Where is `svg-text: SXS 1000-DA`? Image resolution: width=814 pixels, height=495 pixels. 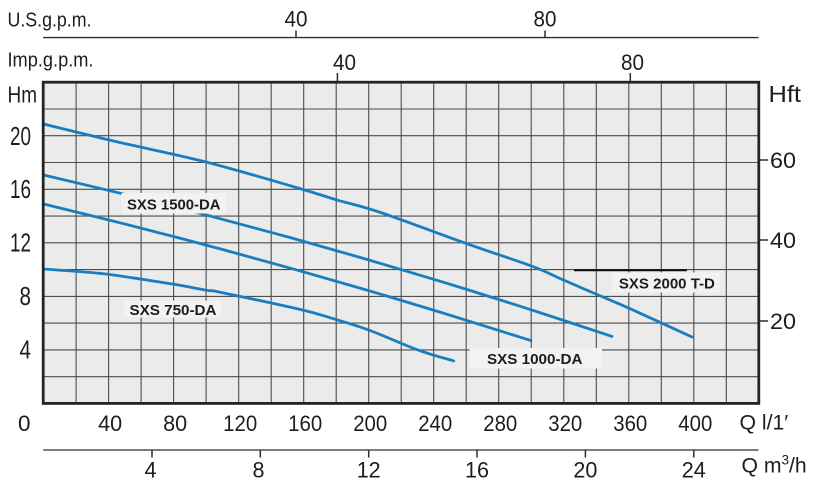 svg-text: SXS 1000-DA is located at coordinates (535, 359).